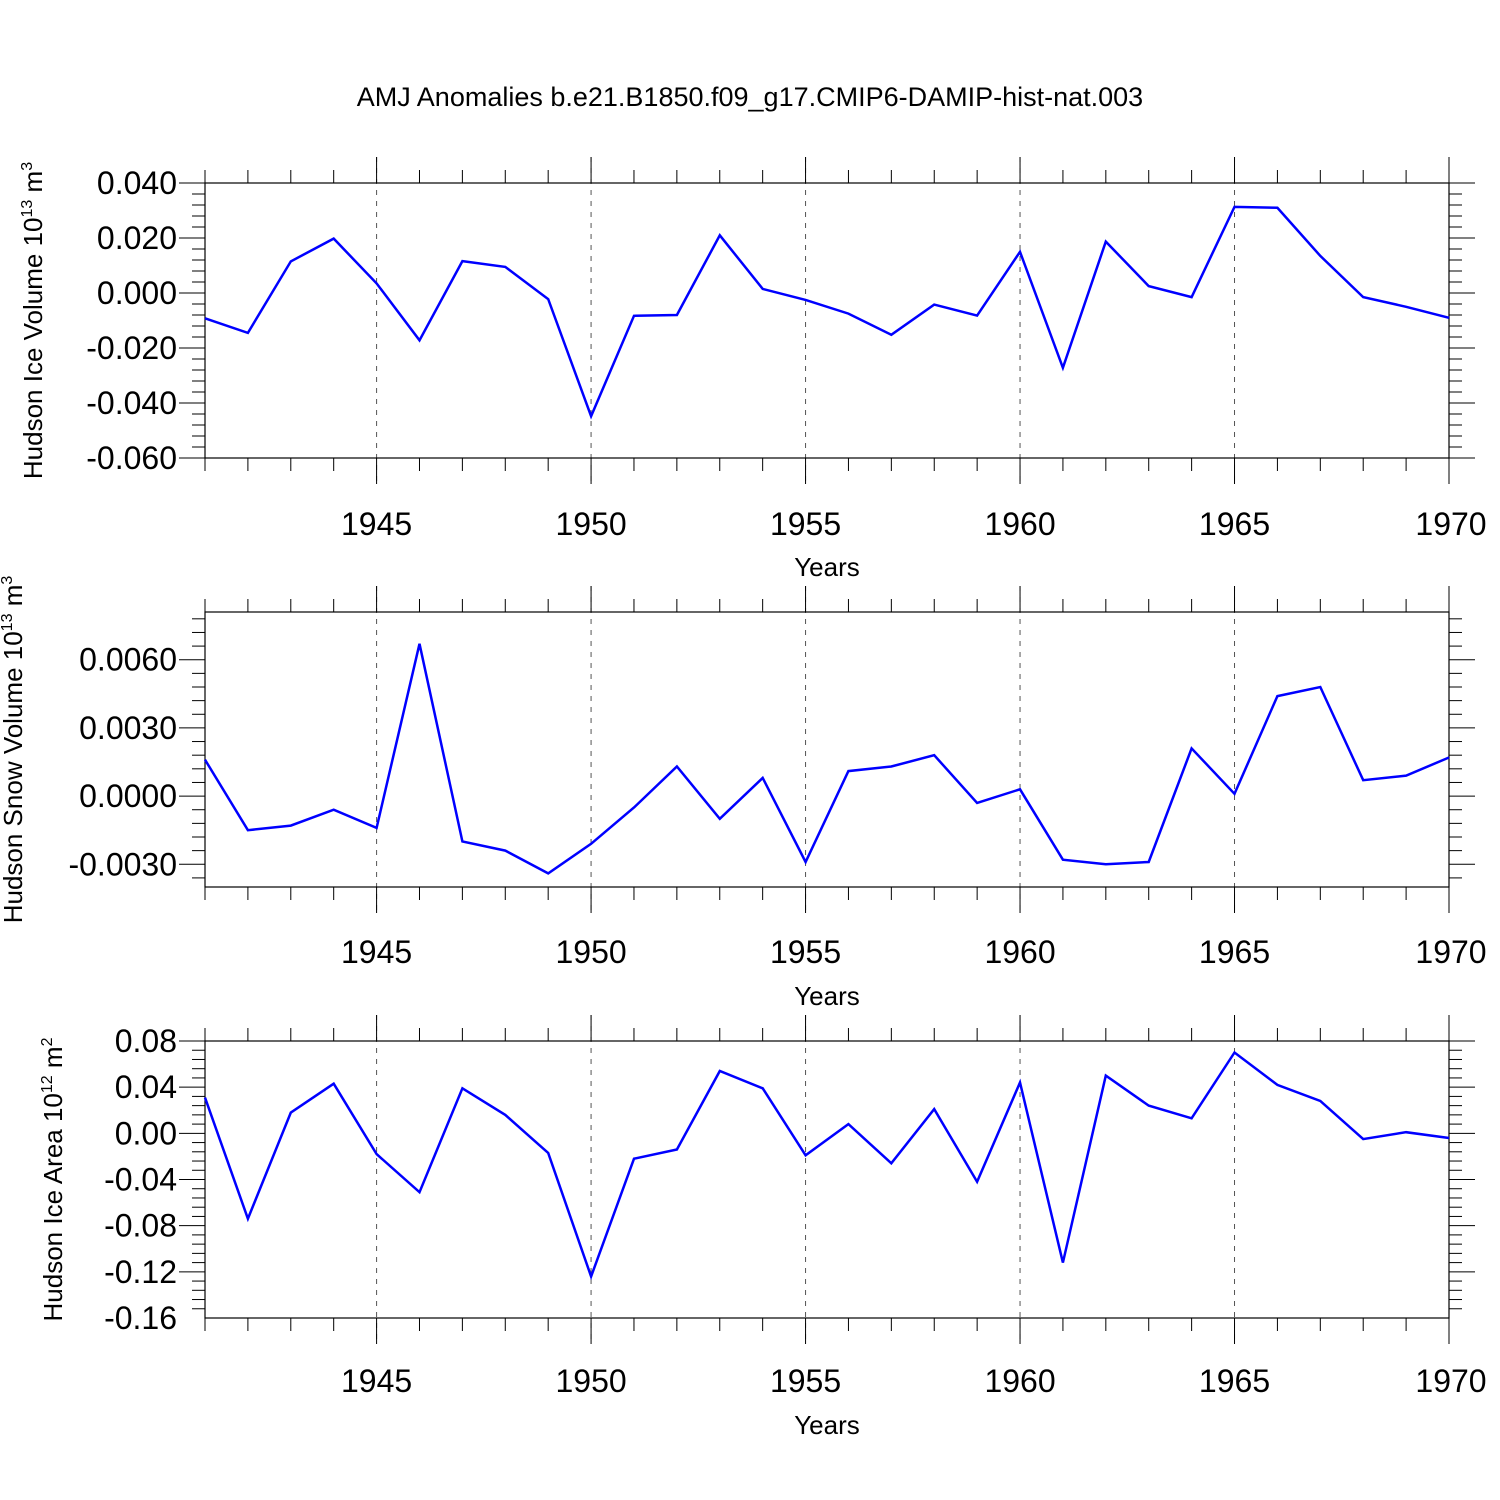 The width and height of the screenshot is (1500, 1500). Describe the element at coordinates (128, 728) in the screenshot. I see `y-tick-label: 0.0030` at that location.